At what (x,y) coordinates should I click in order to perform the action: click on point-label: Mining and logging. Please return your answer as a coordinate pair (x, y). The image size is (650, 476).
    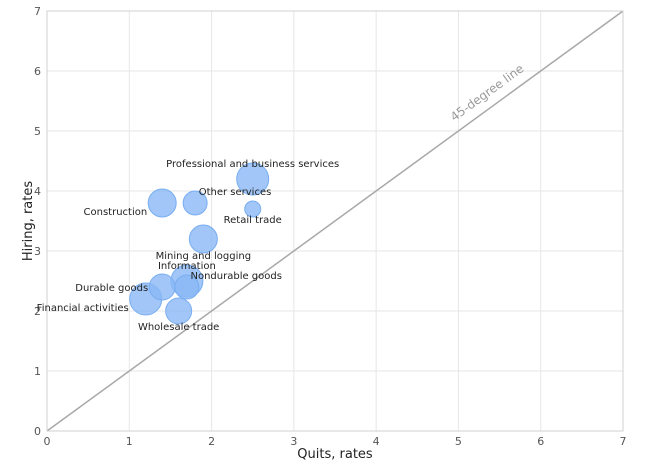
    Looking at the image, I should click on (203, 256).